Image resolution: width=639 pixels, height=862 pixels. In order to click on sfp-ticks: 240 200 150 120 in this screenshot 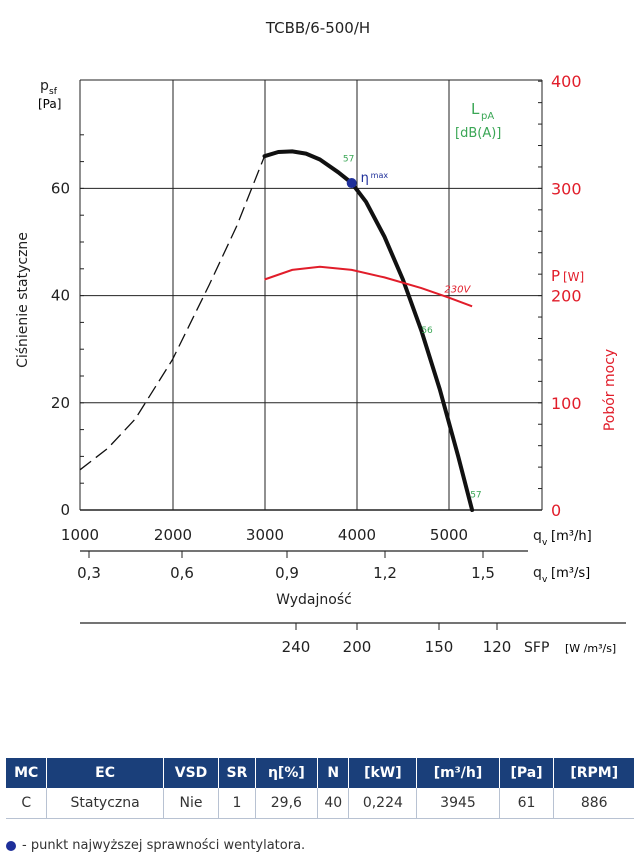, I will do `click(353, 639)`.